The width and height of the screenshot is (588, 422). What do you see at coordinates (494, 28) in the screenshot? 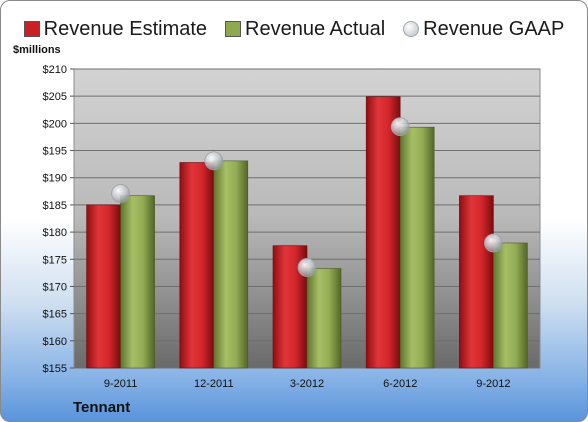
I see `legend-label-gaap: Revenue GAAP` at bounding box center [494, 28].